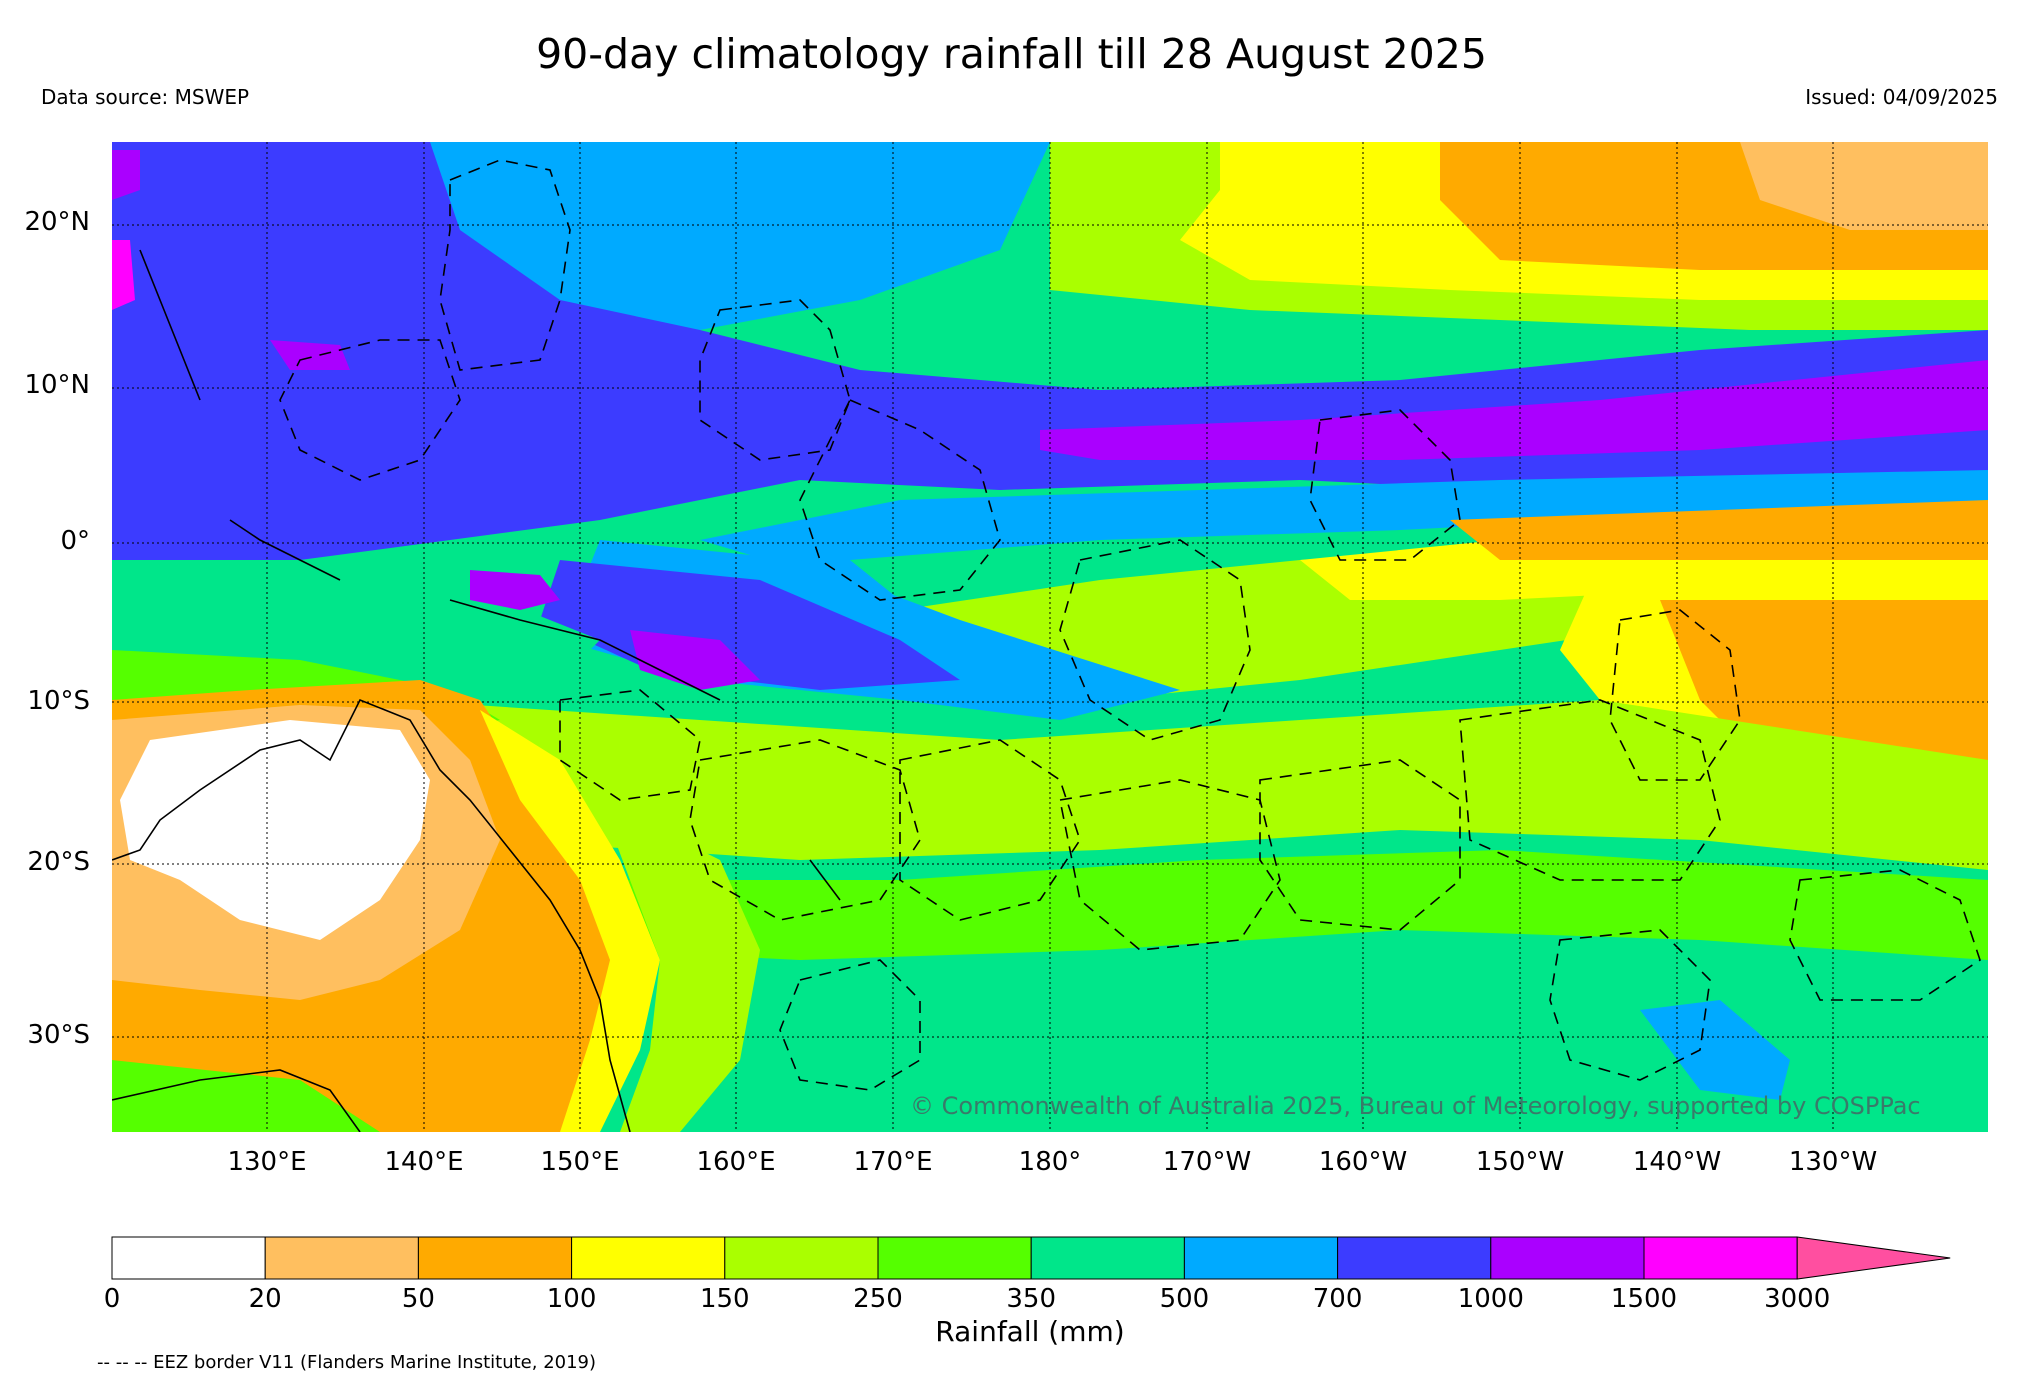 The width and height of the screenshot is (2023, 1380). What do you see at coordinates (424, 1162) in the screenshot?
I see `lon-label-140e: 140°E` at bounding box center [424, 1162].